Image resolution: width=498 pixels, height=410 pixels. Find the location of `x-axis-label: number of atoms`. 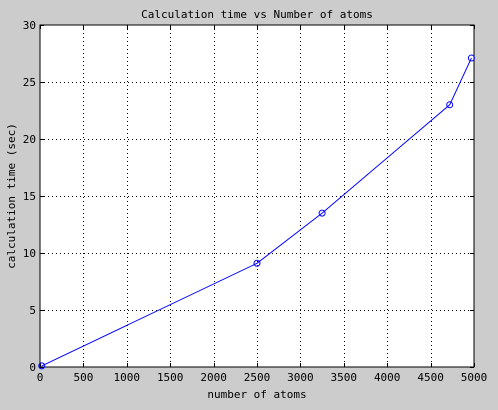

x-axis-label: number of atoms is located at coordinates (256, 394).